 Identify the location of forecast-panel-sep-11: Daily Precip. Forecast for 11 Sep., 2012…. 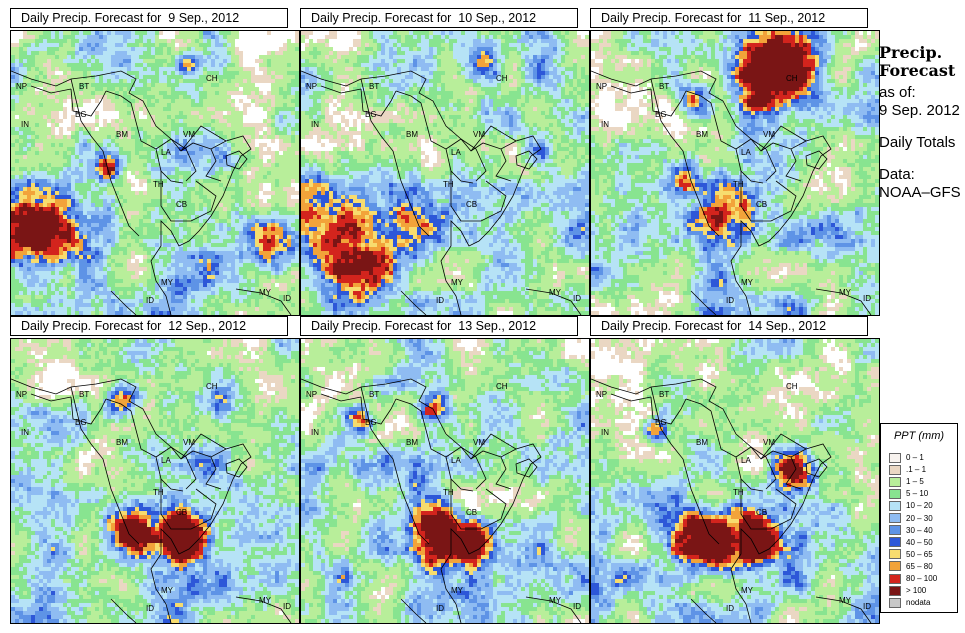
(736, 162).